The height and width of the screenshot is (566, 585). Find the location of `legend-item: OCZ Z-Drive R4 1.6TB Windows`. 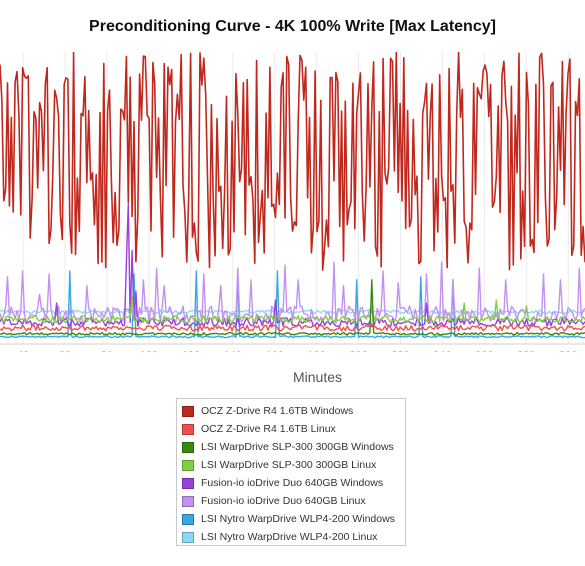

legend-item: OCZ Z-Drive R4 1.6TB Windows is located at coordinates (293, 411).